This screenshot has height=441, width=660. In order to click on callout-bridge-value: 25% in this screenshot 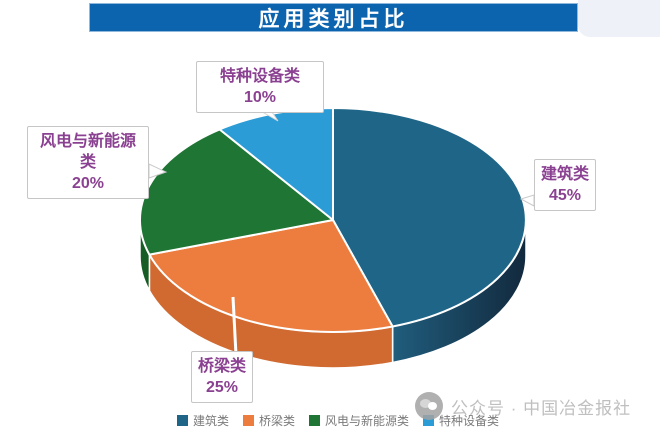, I will do `click(222, 387)`.